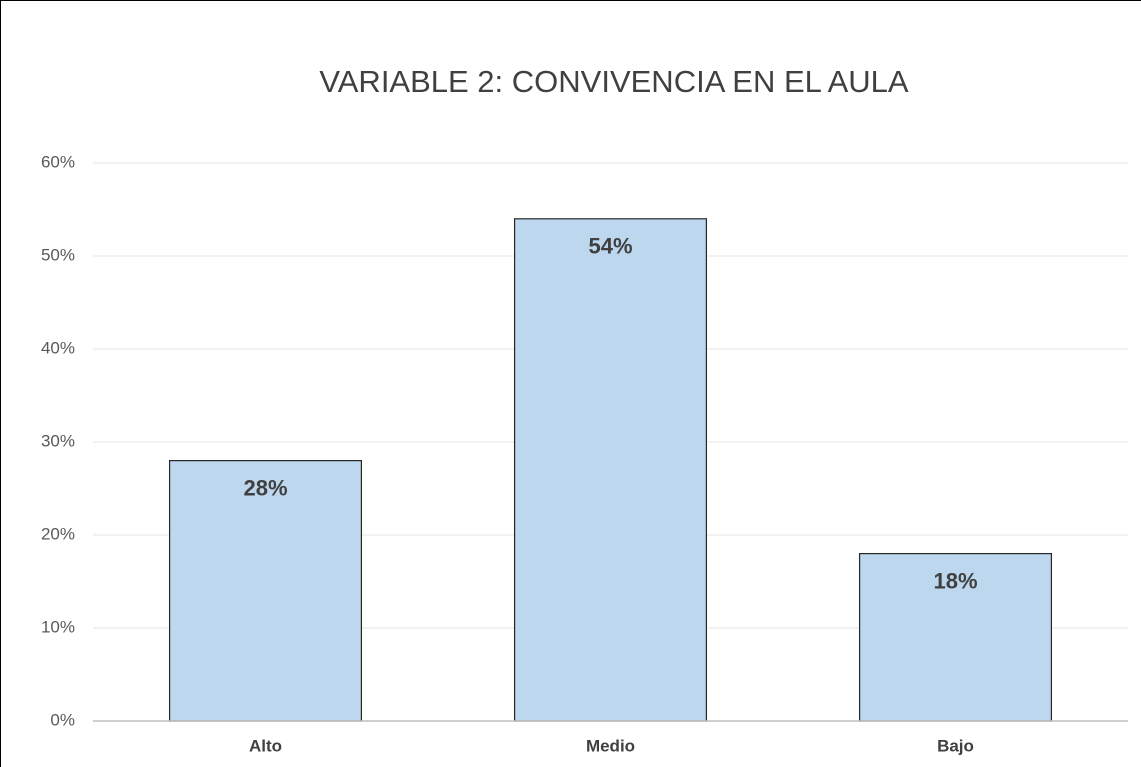 The image size is (1141, 767). What do you see at coordinates (58, 161) in the screenshot?
I see `y-tick-label: 60%` at bounding box center [58, 161].